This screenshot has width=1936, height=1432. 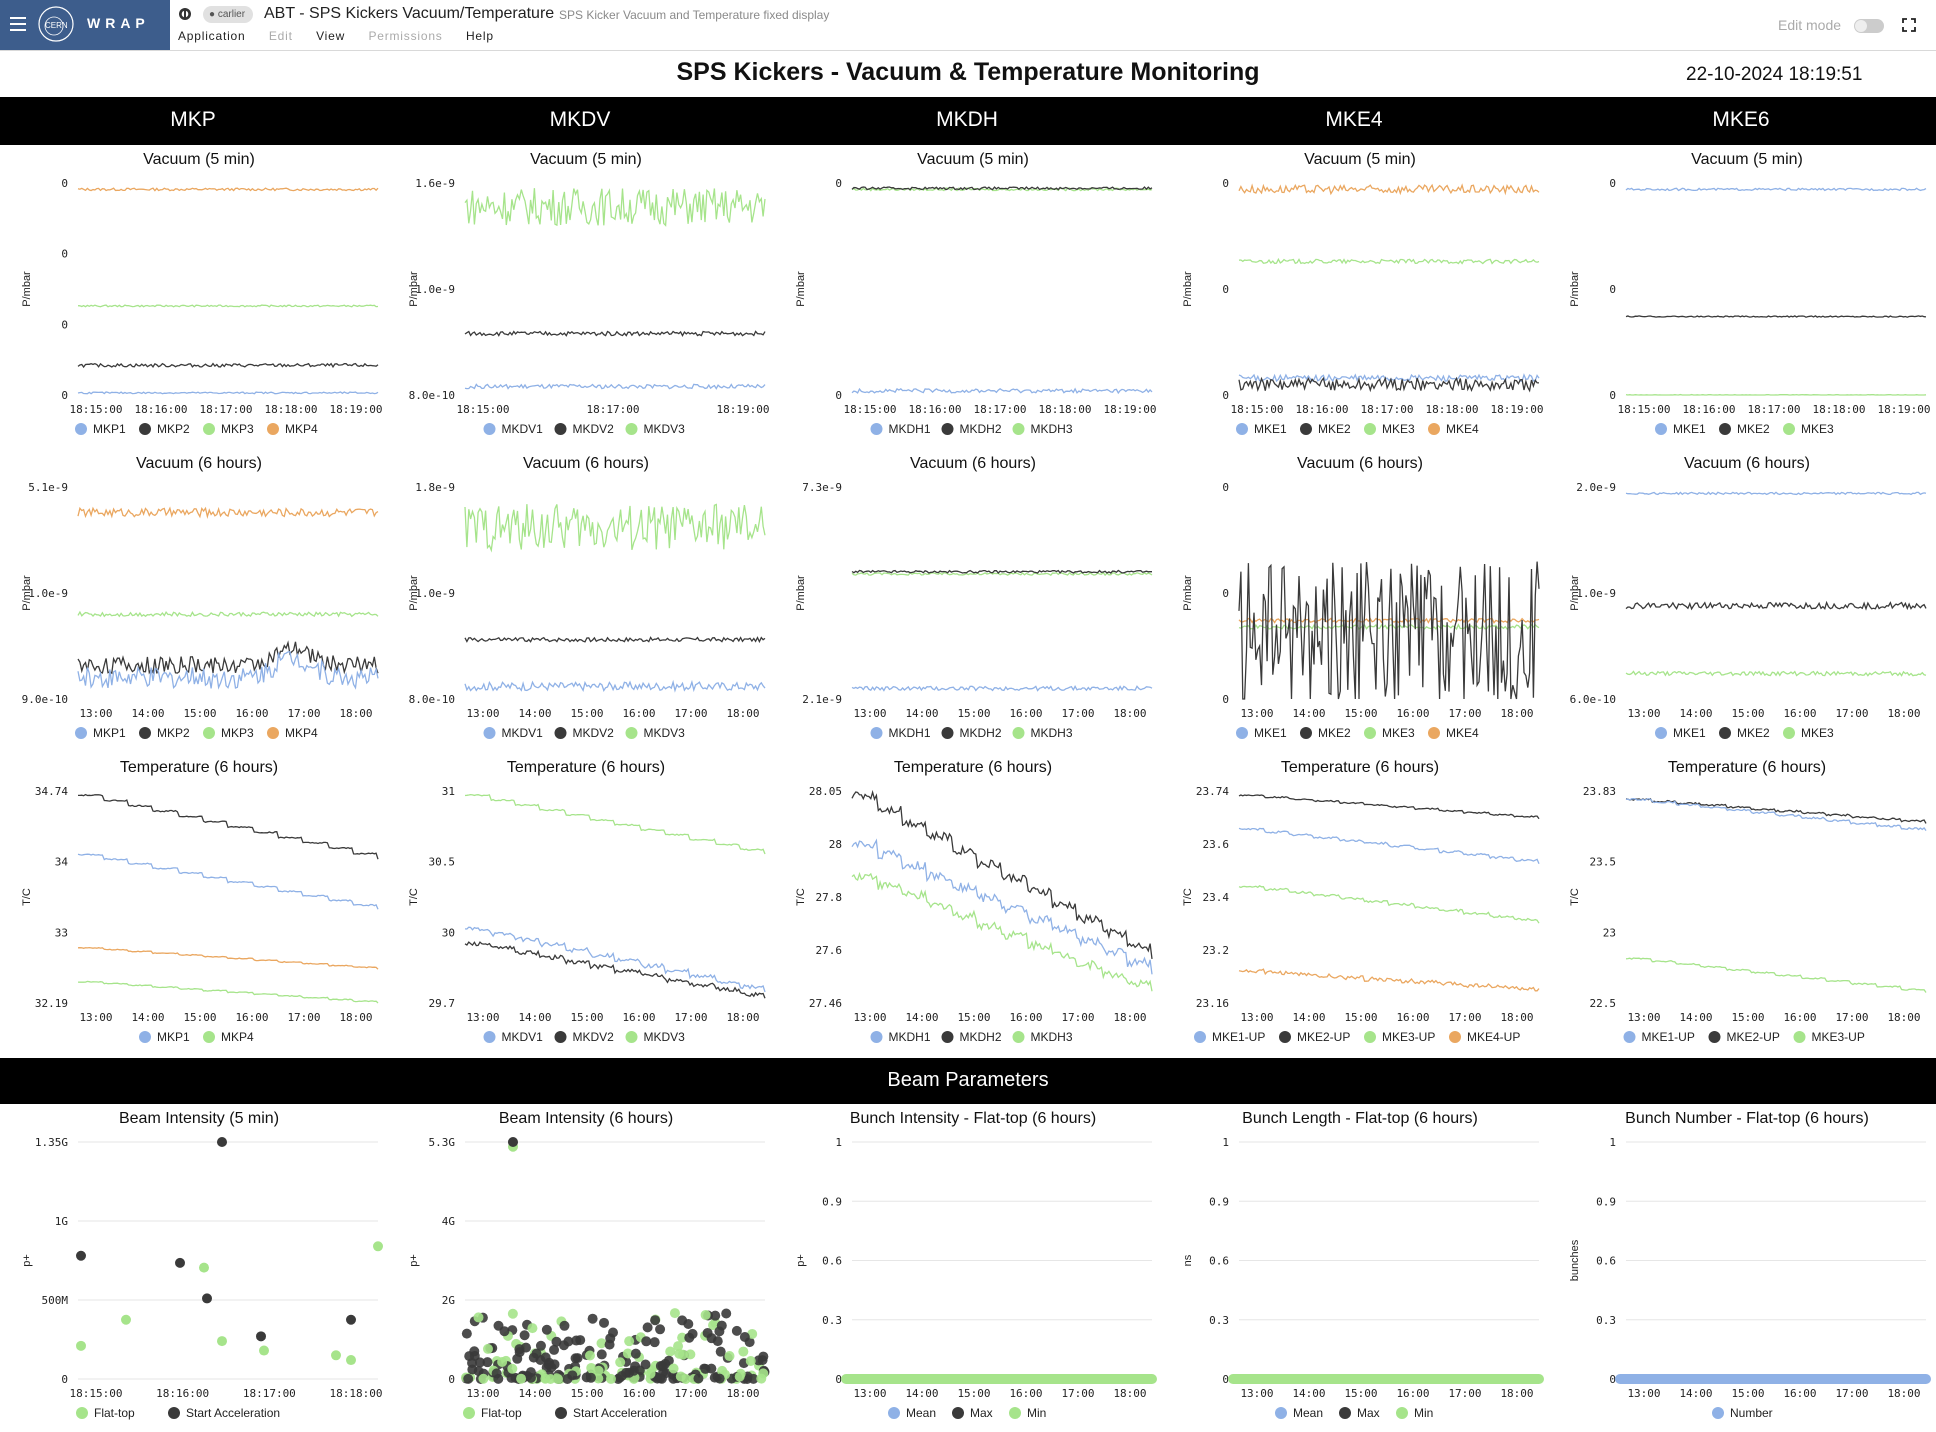 I want to click on user-chip: ● carlier, so click(x=228, y=14).